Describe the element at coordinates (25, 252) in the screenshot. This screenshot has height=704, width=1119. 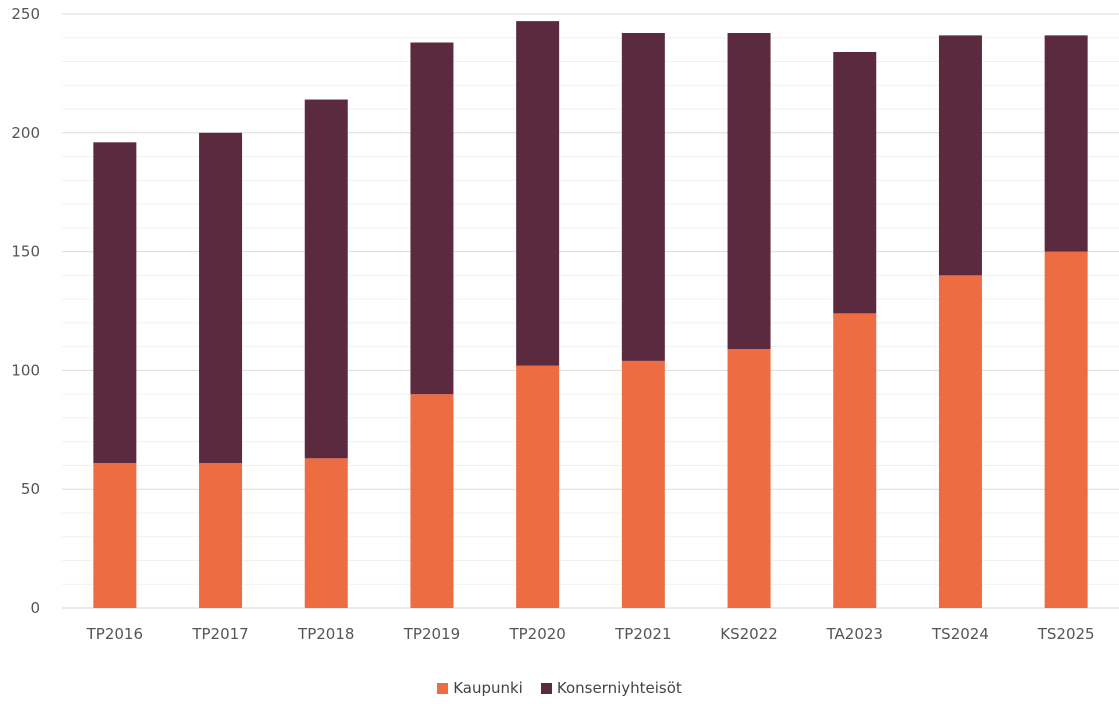
I see `y-tick-label: 150` at that location.